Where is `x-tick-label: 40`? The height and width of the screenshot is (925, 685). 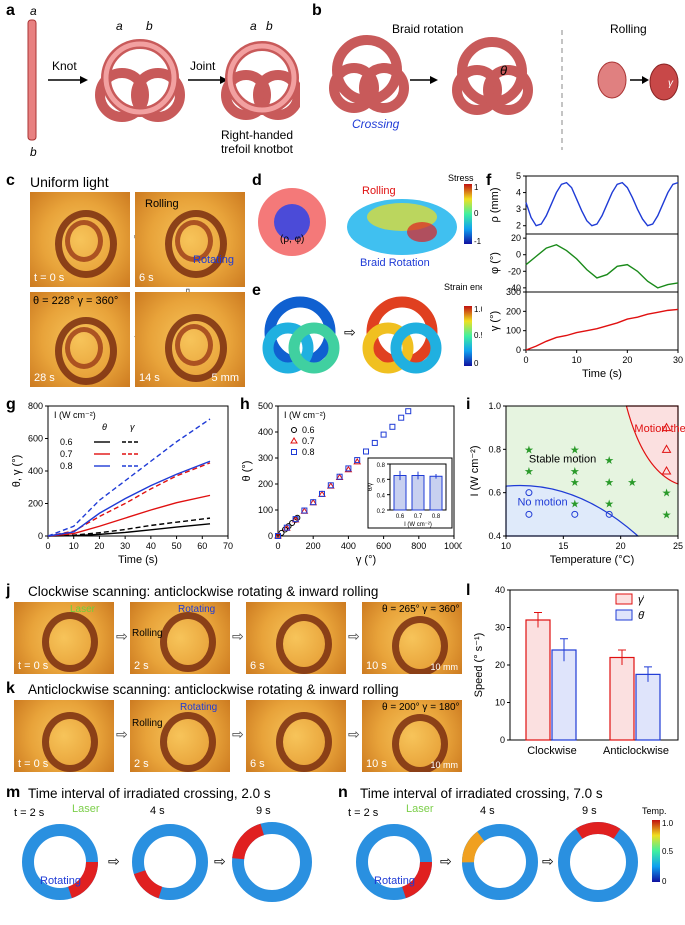 x-tick-label: 40 is located at coordinates (151, 546).